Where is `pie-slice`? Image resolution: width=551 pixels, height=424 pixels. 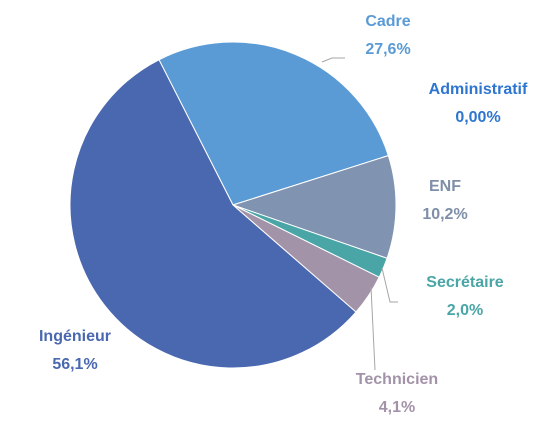 pie-slice is located at coordinates (314, 206).